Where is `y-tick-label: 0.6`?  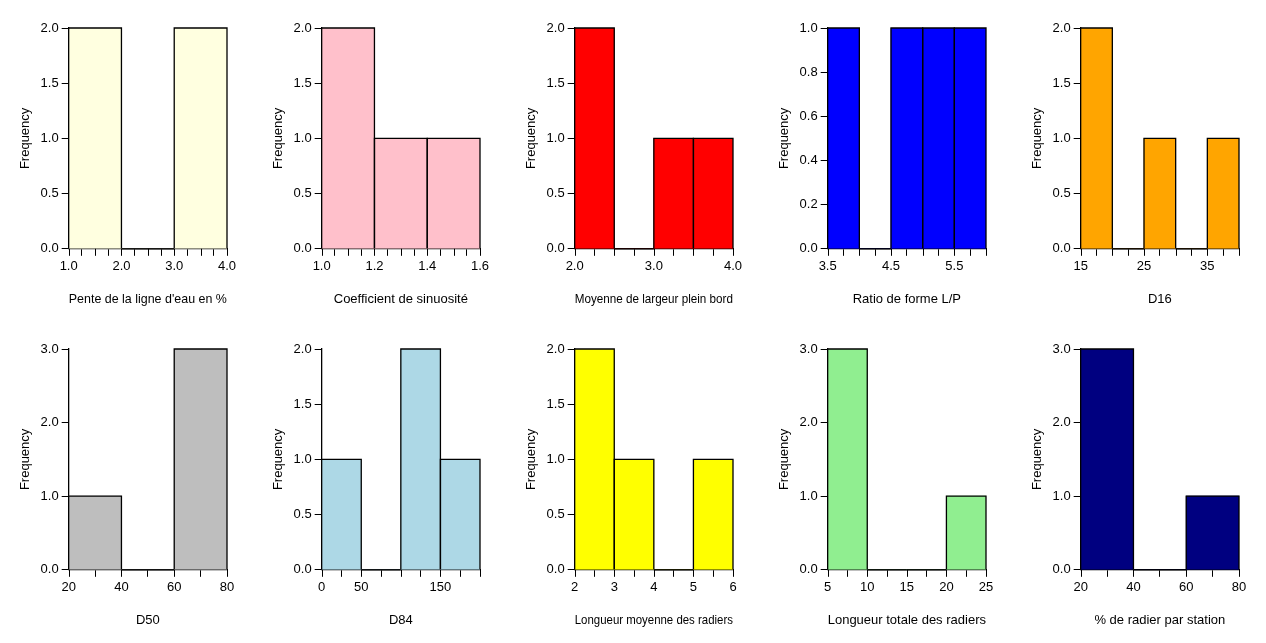
y-tick-label: 0.6 is located at coordinates (808, 115).